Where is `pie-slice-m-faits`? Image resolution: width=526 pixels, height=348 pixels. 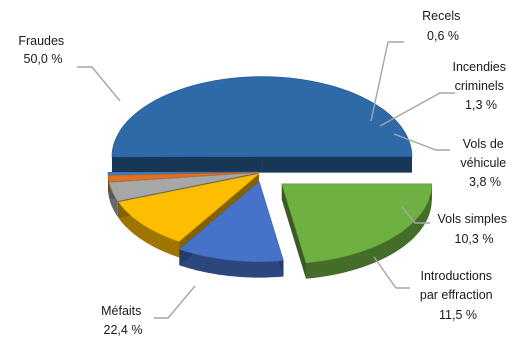
pie-slice-m-faits is located at coordinates (357, 223).